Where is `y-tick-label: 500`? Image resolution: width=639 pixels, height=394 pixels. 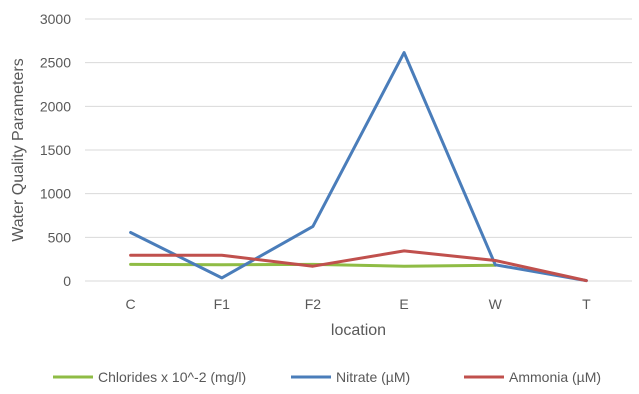
y-tick-label: 500 is located at coordinates (60, 237).